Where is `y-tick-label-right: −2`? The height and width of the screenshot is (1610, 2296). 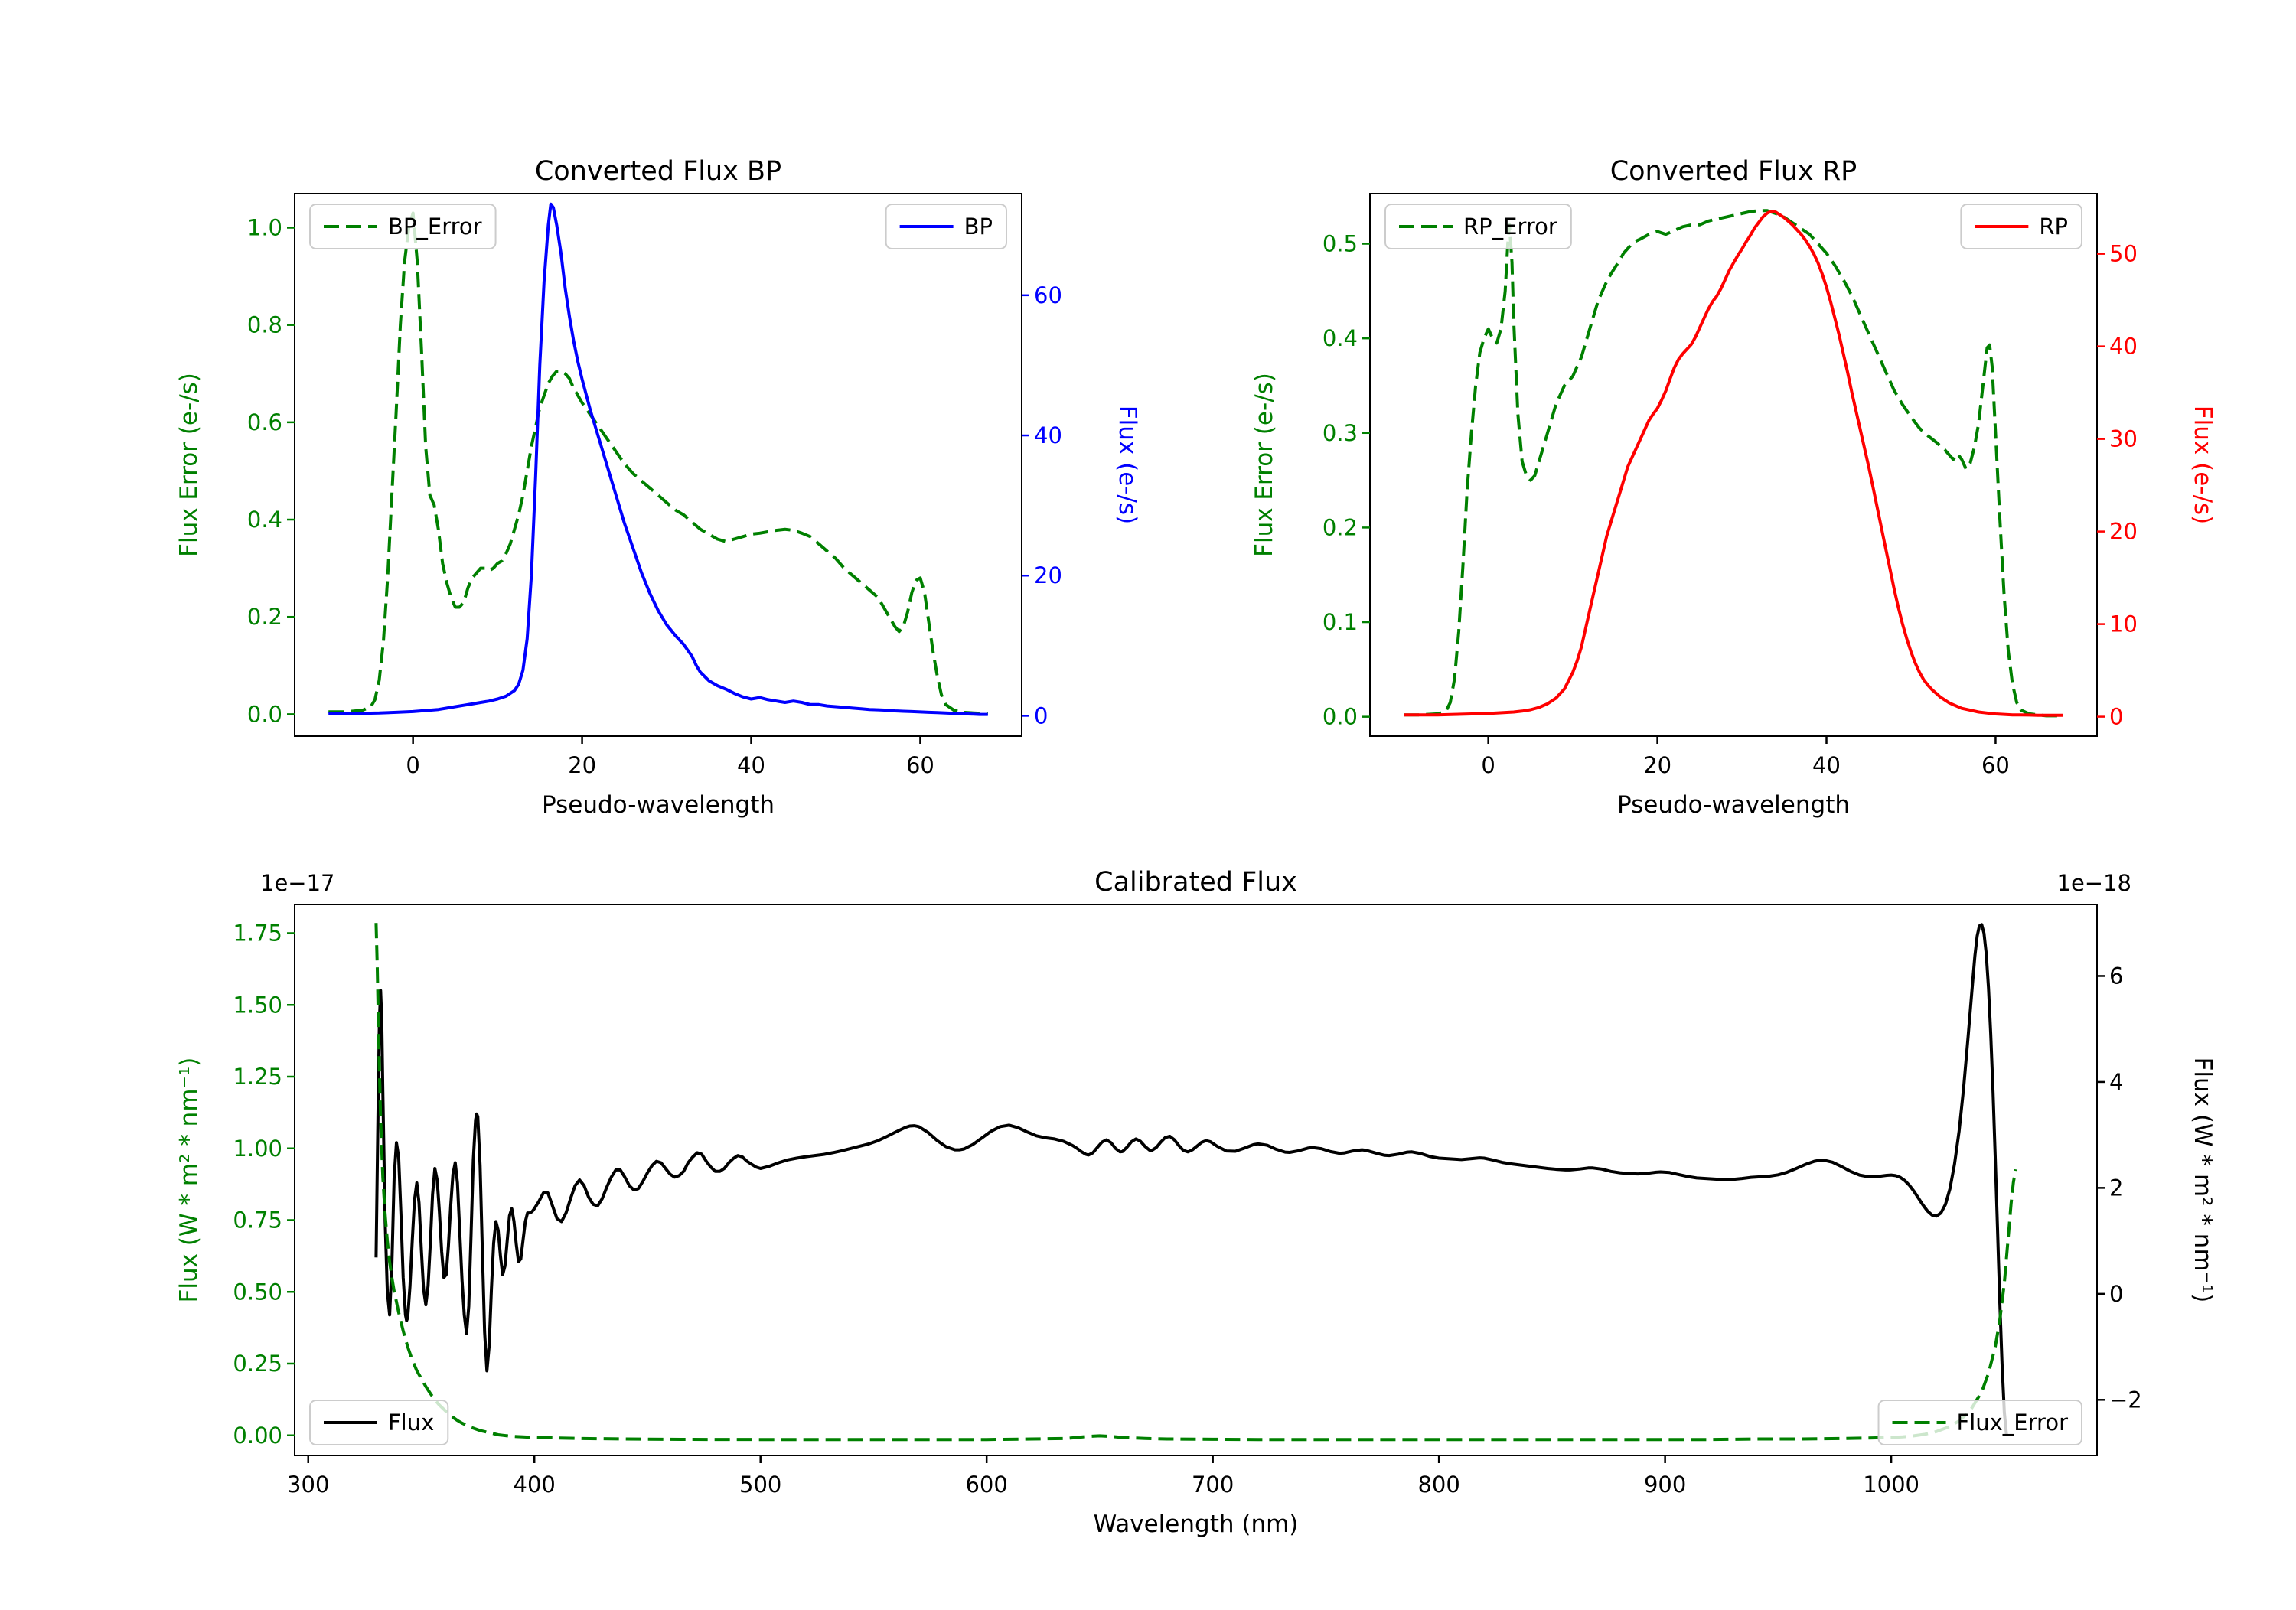
y-tick-label-right: −2 is located at coordinates (2125, 1400).